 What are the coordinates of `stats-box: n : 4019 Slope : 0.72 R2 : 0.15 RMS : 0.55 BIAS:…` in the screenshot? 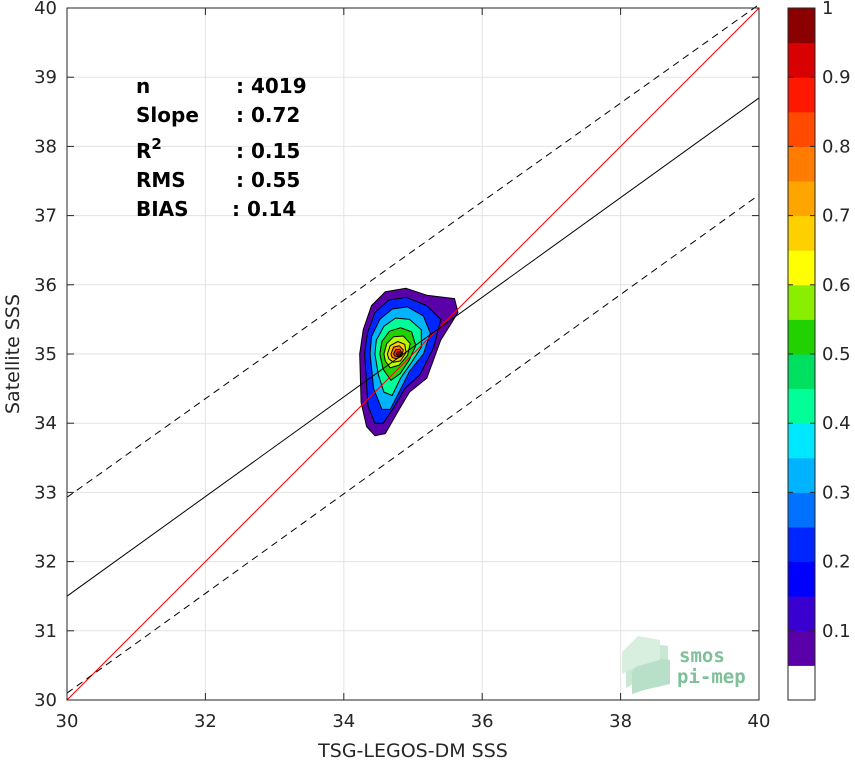 It's located at (221, 147).